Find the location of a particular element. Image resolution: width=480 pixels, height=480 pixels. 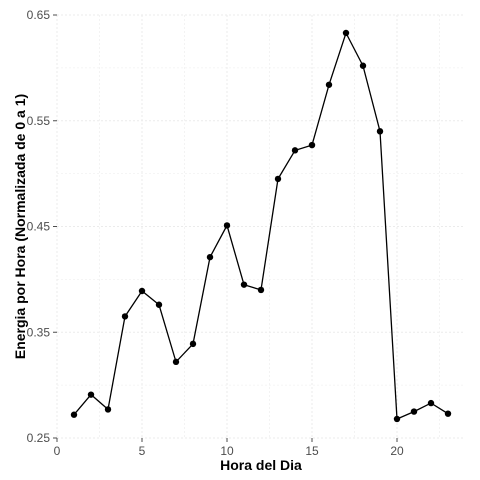

y-tick-label: 0.55 is located at coordinates (39, 121).